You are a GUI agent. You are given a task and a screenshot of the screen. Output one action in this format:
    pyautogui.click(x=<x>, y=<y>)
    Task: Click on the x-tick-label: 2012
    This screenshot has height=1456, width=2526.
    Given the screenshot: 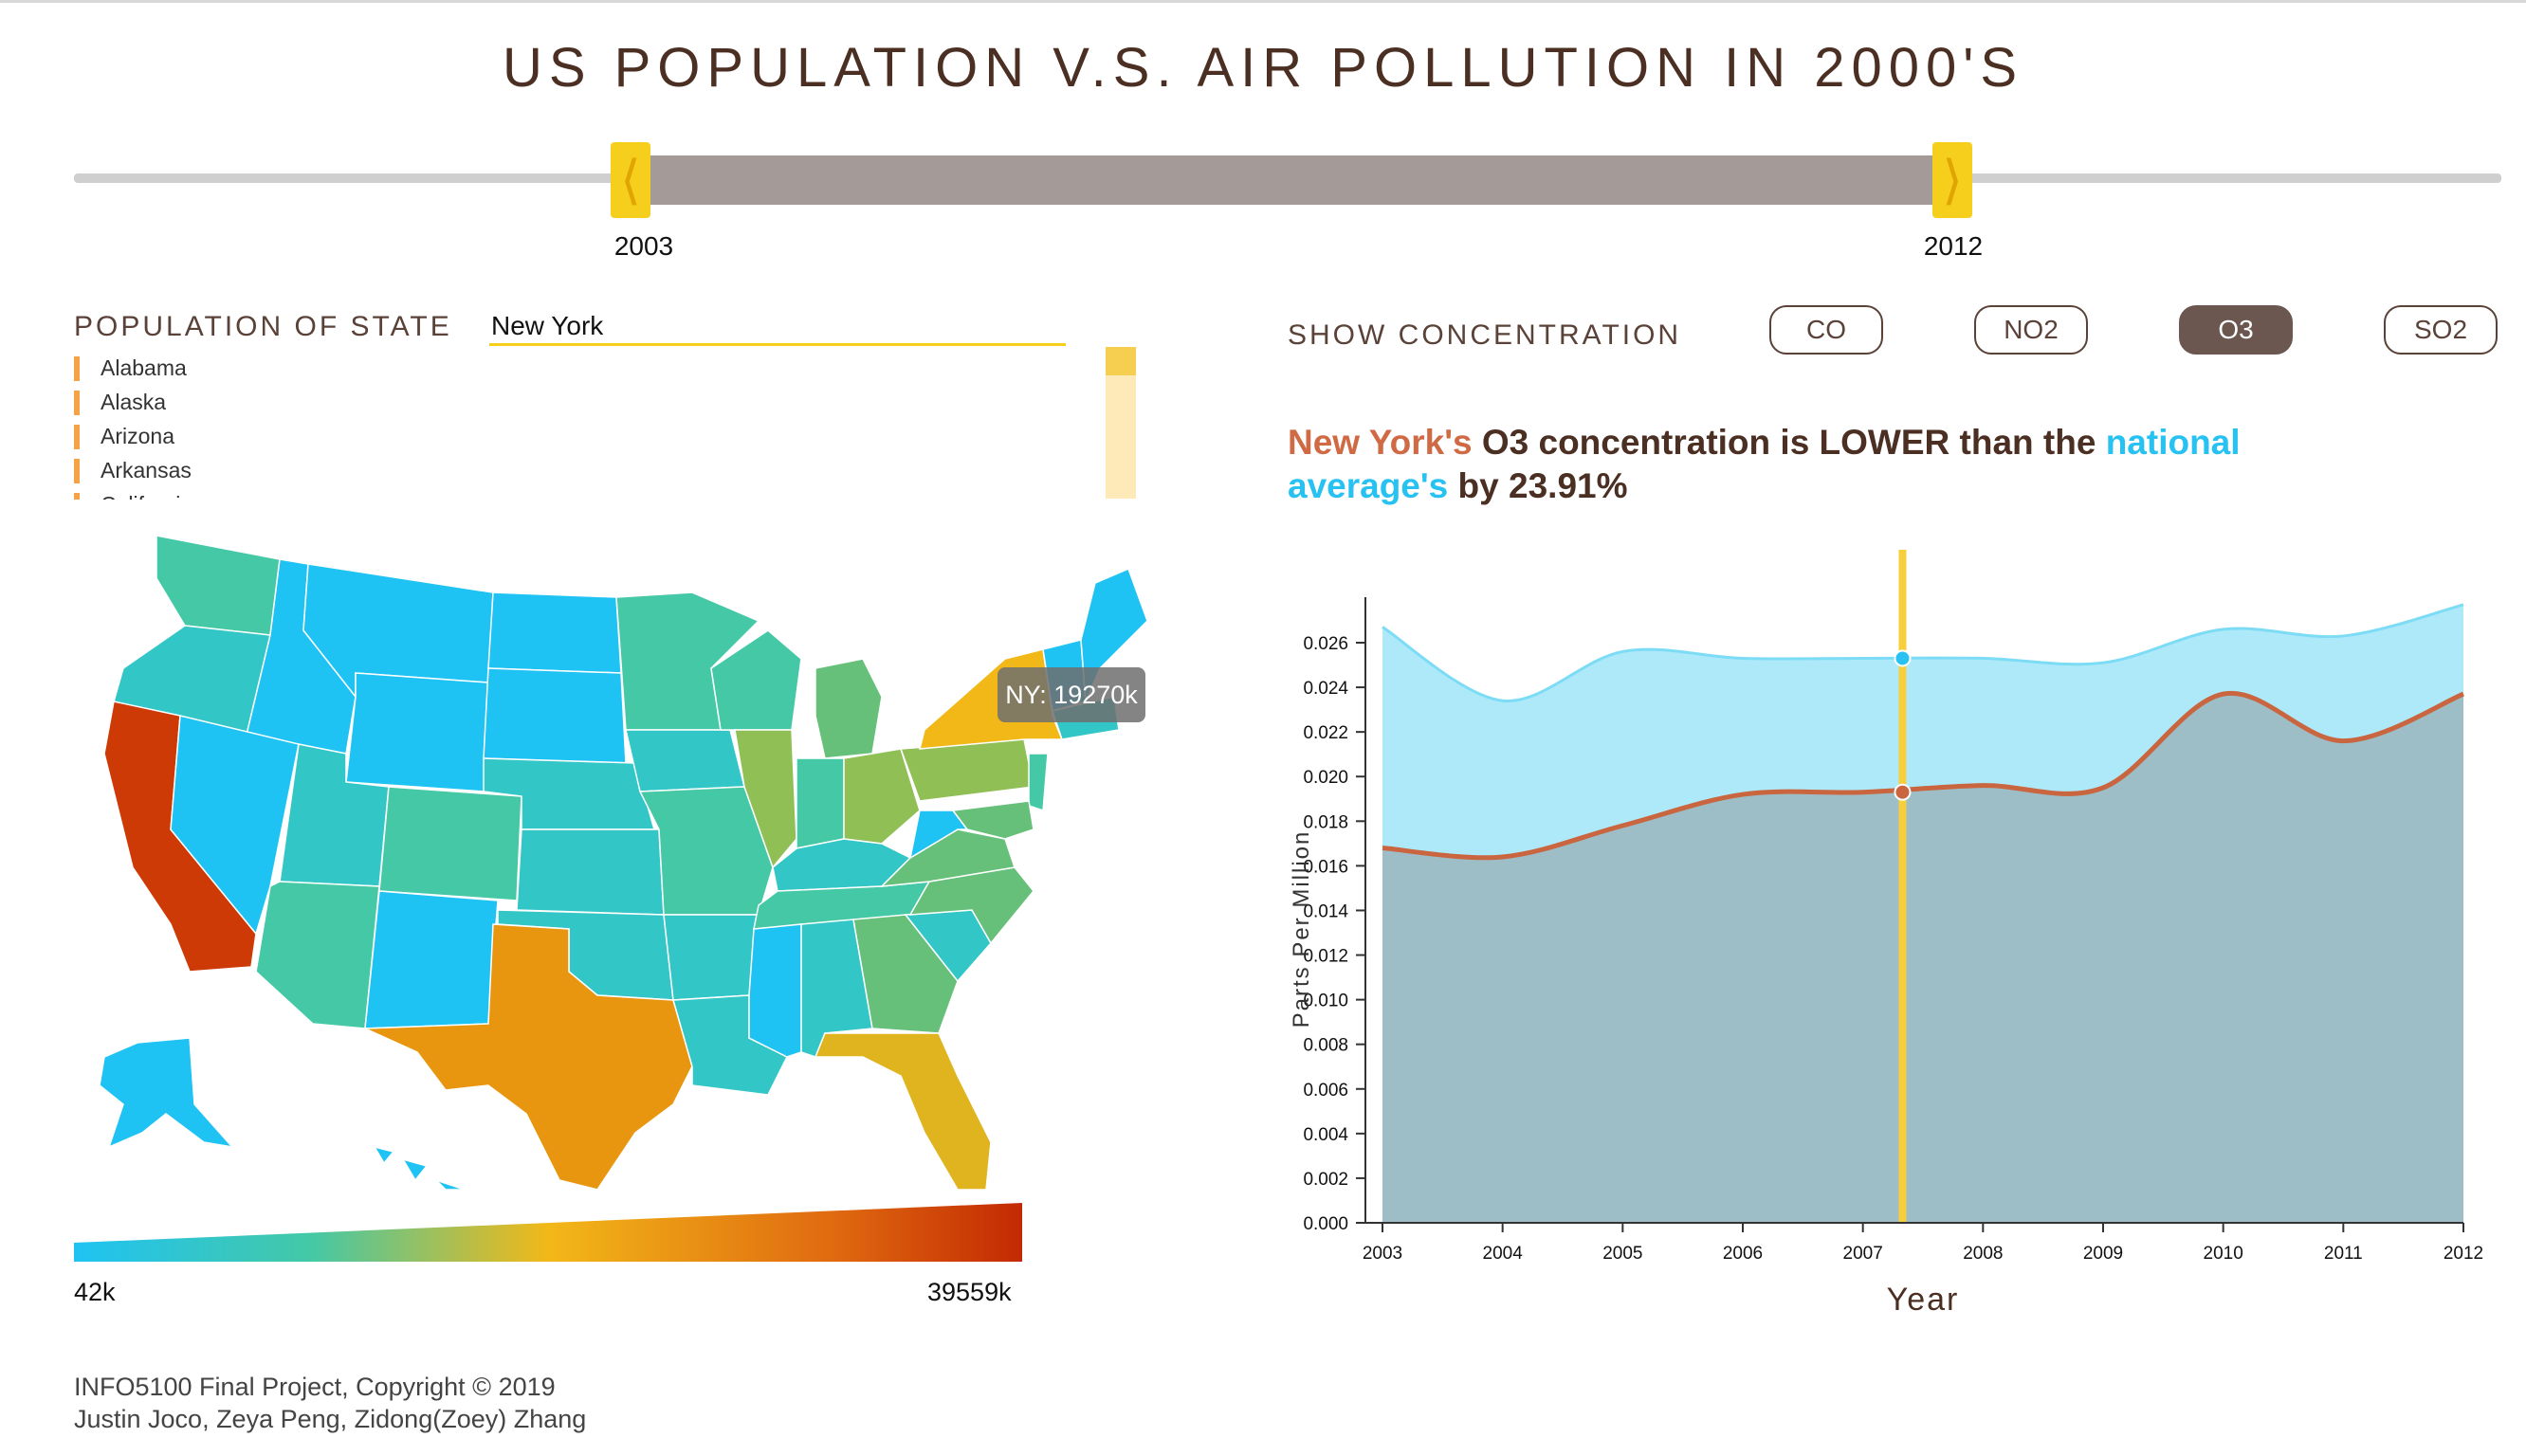 What is the action you would take?
    pyautogui.click(x=2463, y=1254)
    